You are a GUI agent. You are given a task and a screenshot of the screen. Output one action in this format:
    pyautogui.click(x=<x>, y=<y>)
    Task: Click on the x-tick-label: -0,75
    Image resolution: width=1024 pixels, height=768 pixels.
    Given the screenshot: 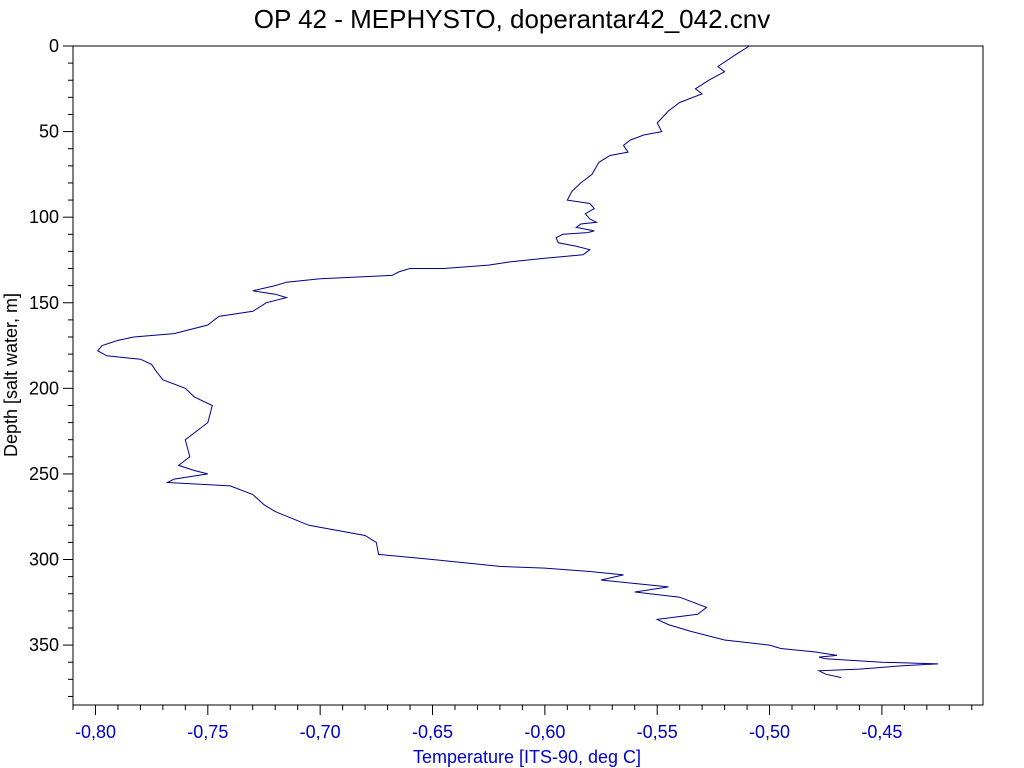 What is the action you would take?
    pyautogui.click(x=207, y=732)
    